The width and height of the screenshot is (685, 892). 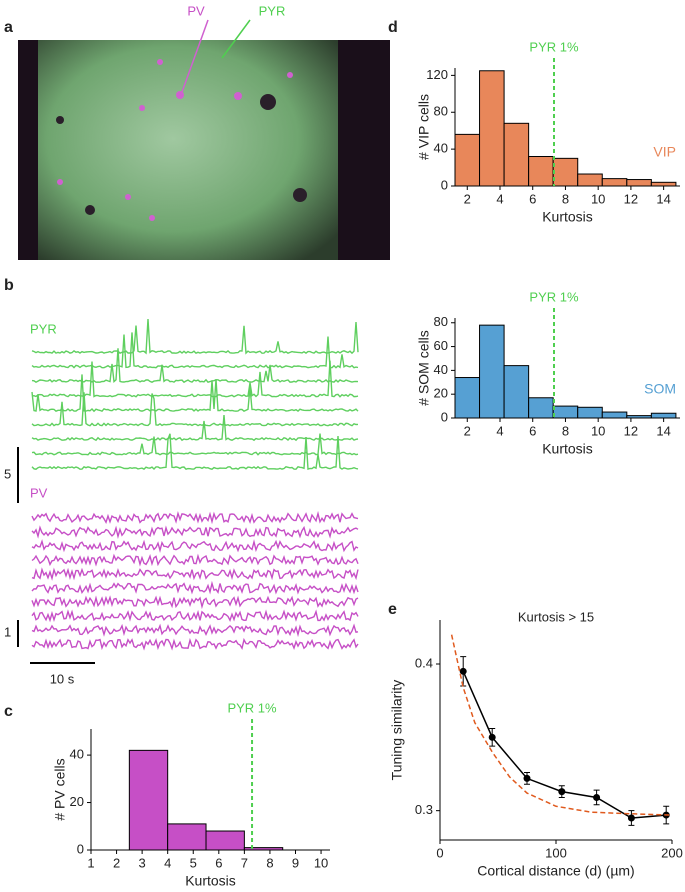 What do you see at coordinates (555, 871) in the screenshot?
I see `x-axis-label: Cortical distance (d) (µm)` at bounding box center [555, 871].